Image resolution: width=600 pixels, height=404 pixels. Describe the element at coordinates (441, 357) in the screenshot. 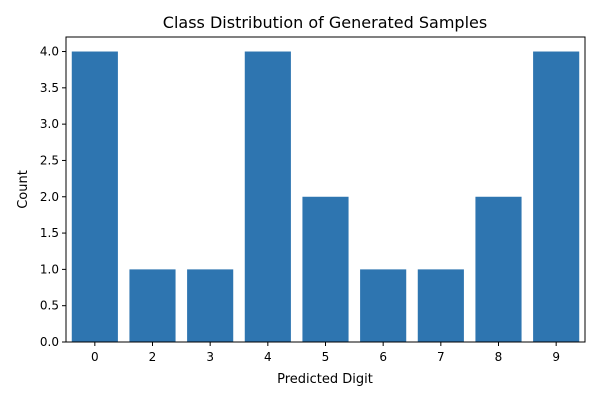

I see `x-tick-label-7: 7` at that location.